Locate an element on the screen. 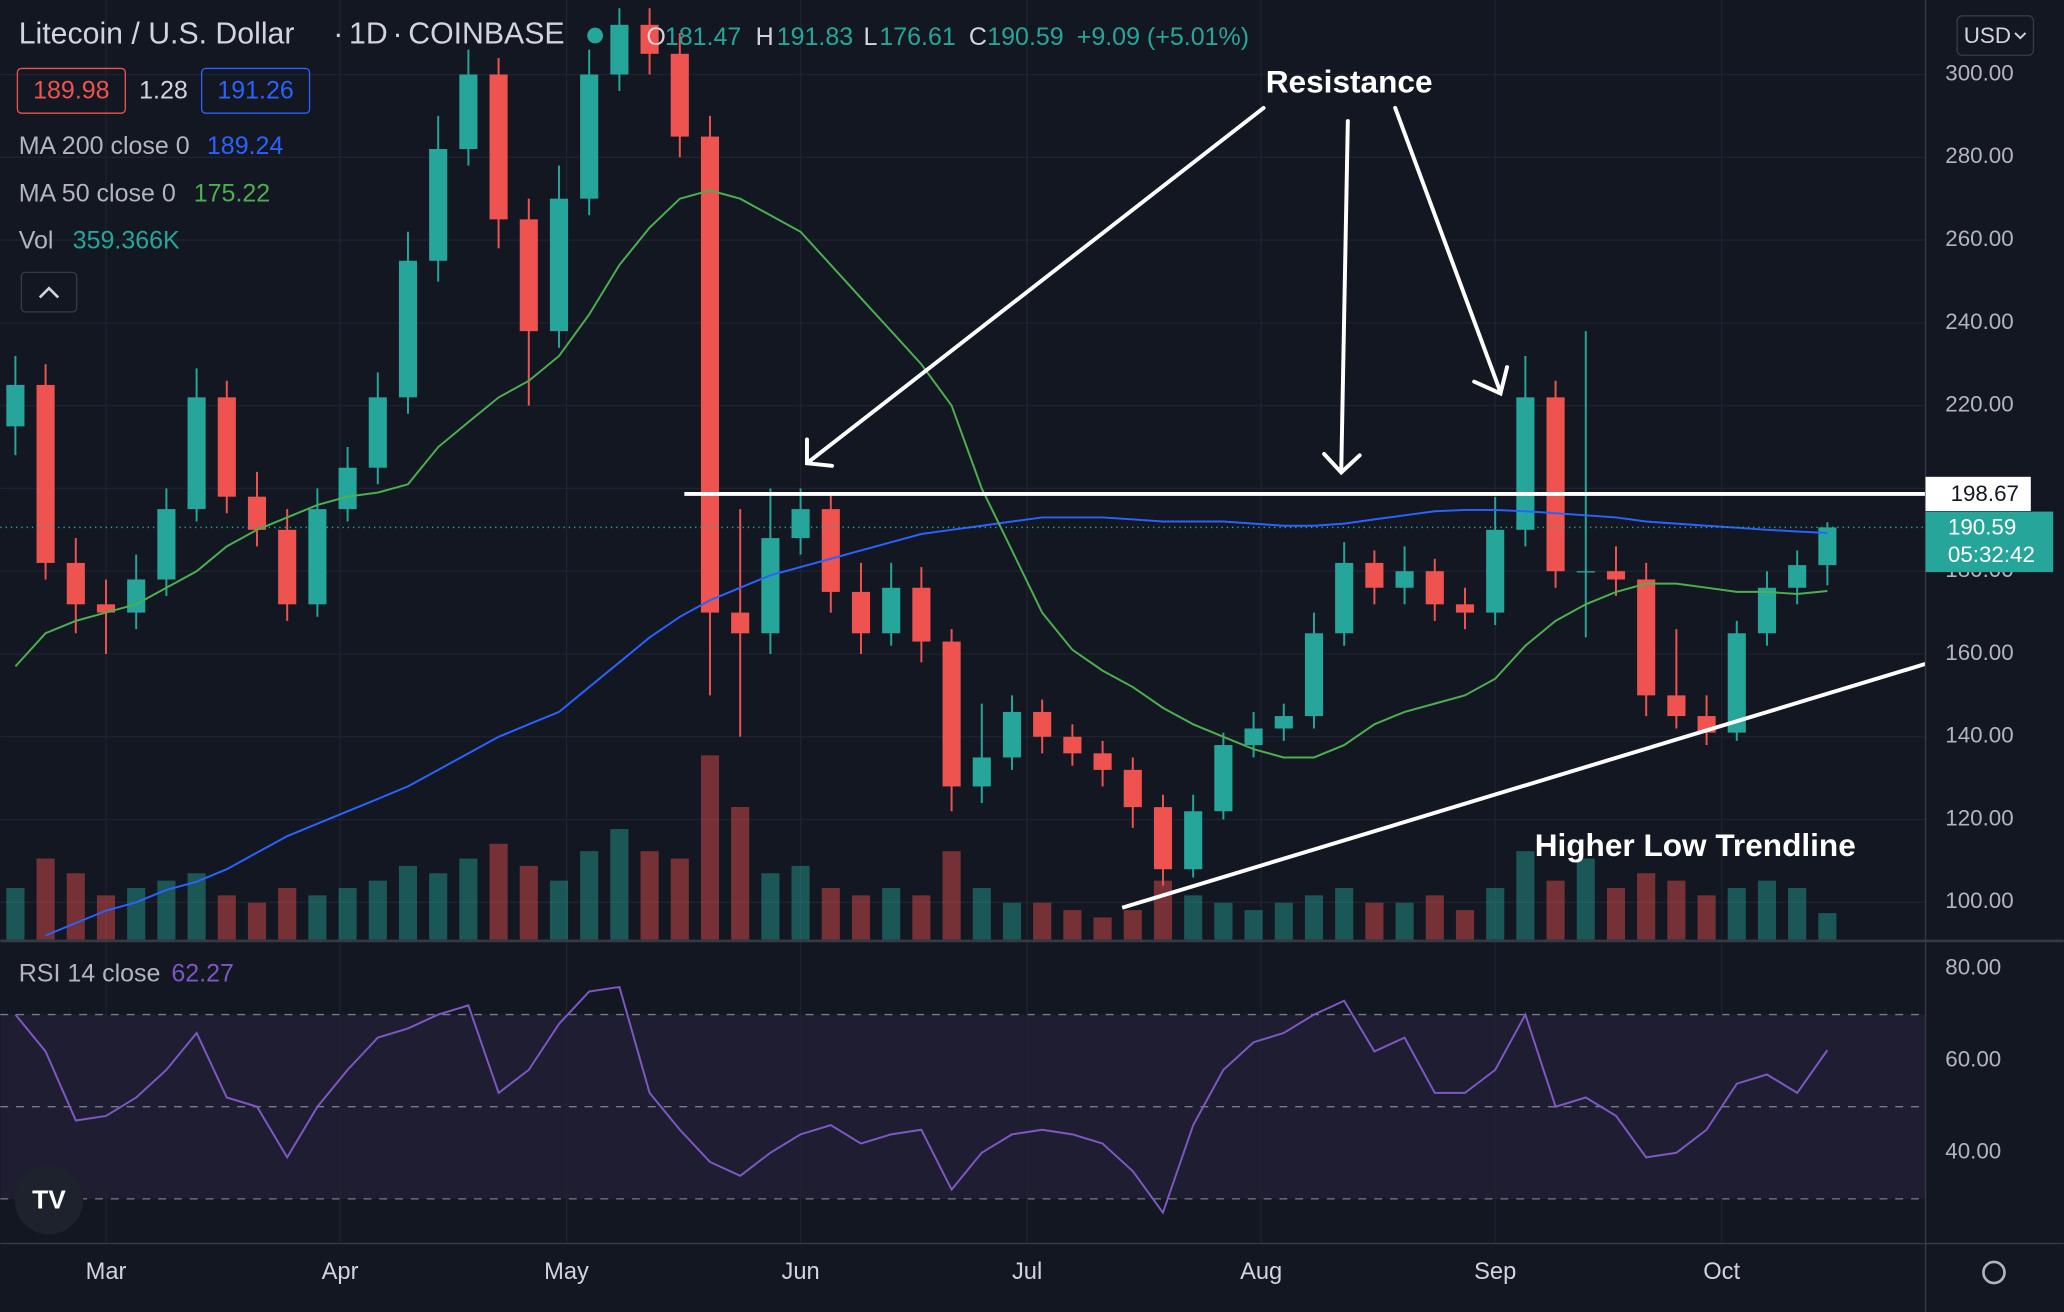  currency: USD is located at coordinates (1987, 35).